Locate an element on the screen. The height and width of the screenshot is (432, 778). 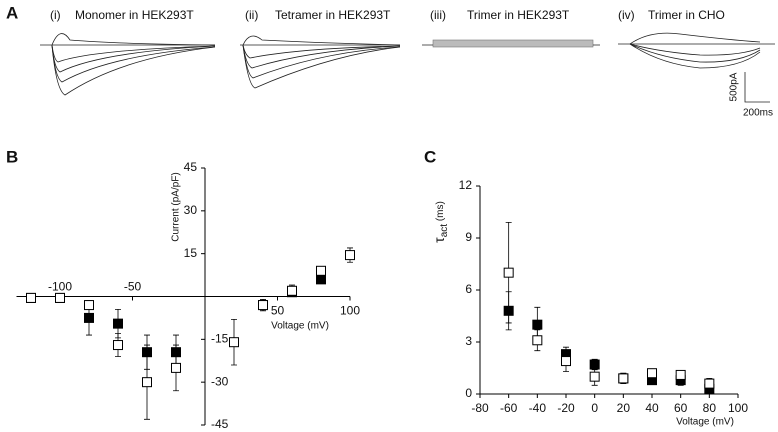
y-tick-label: 6 is located at coordinates (468, 289).